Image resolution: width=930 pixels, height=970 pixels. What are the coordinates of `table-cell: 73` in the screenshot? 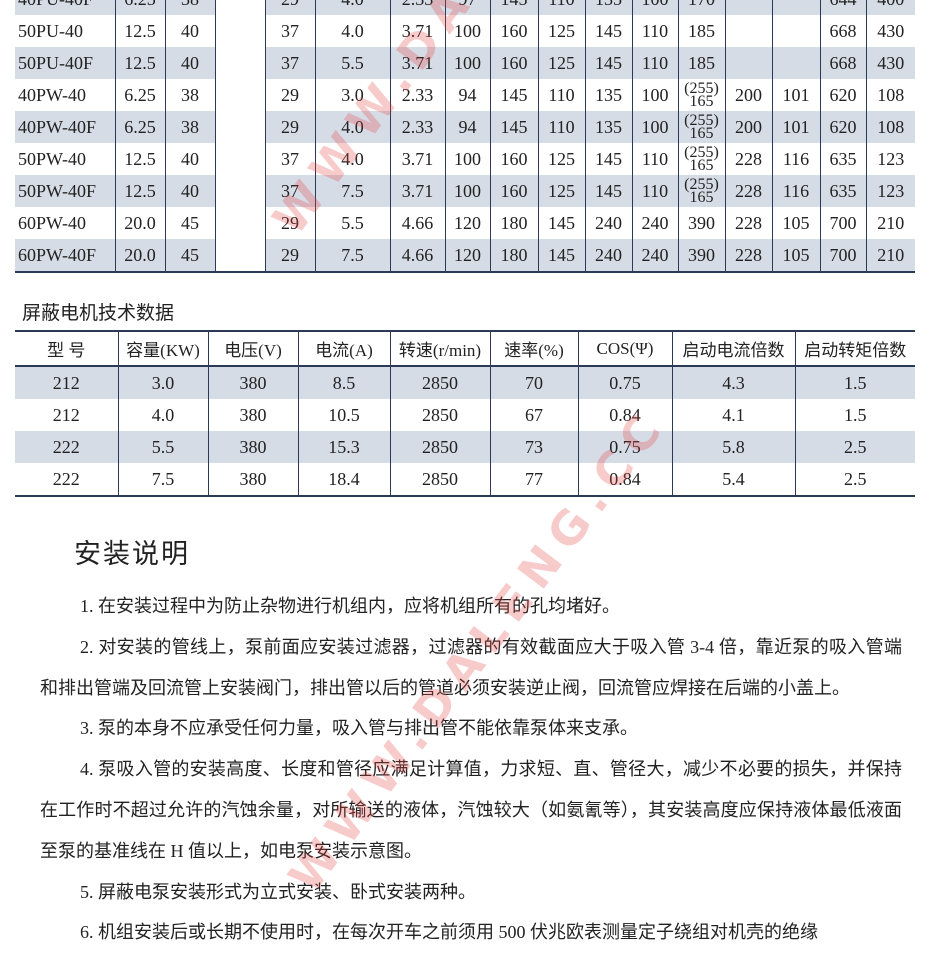 It's located at (533, 447).